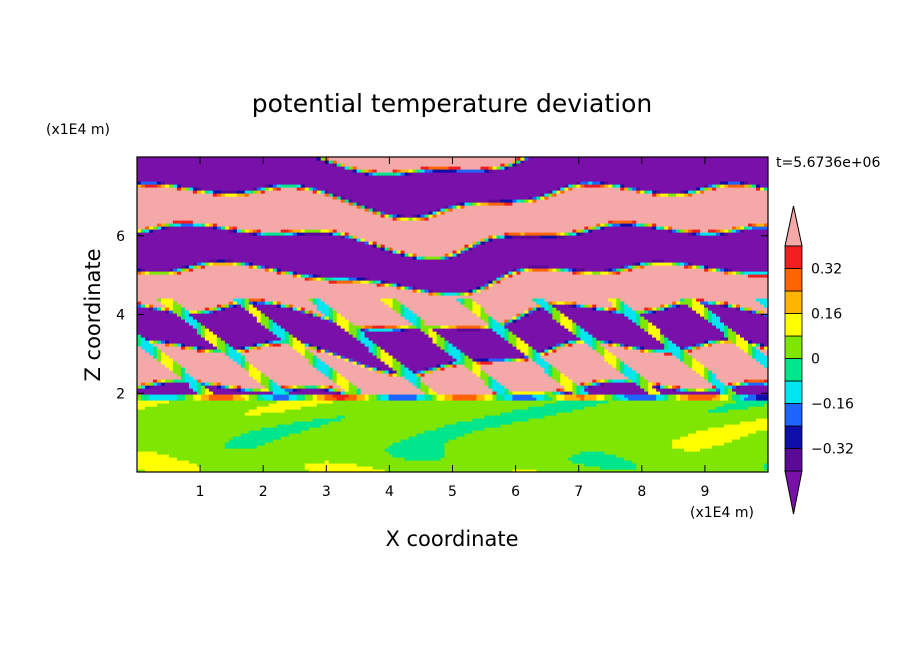 The width and height of the screenshot is (904, 654). Describe the element at coordinates (722, 513) in the screenshot. I see `x-unit-label: (x1E4 m)` at that location.